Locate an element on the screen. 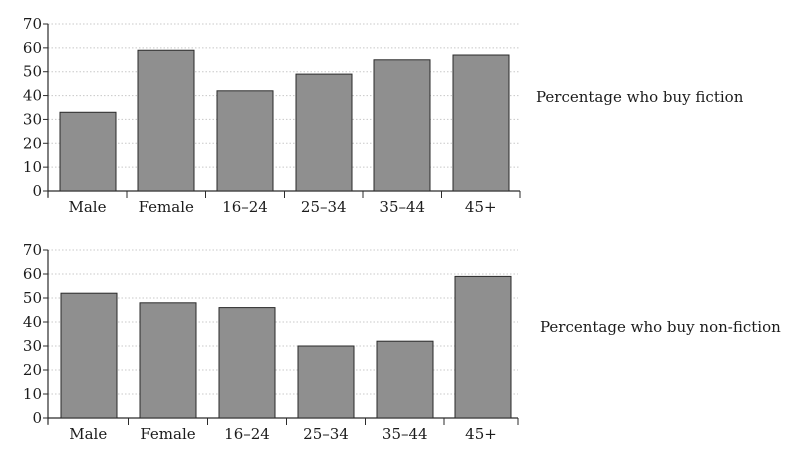  nonfiction-y-tick-label: 60 is located at coordinates (32, 274).